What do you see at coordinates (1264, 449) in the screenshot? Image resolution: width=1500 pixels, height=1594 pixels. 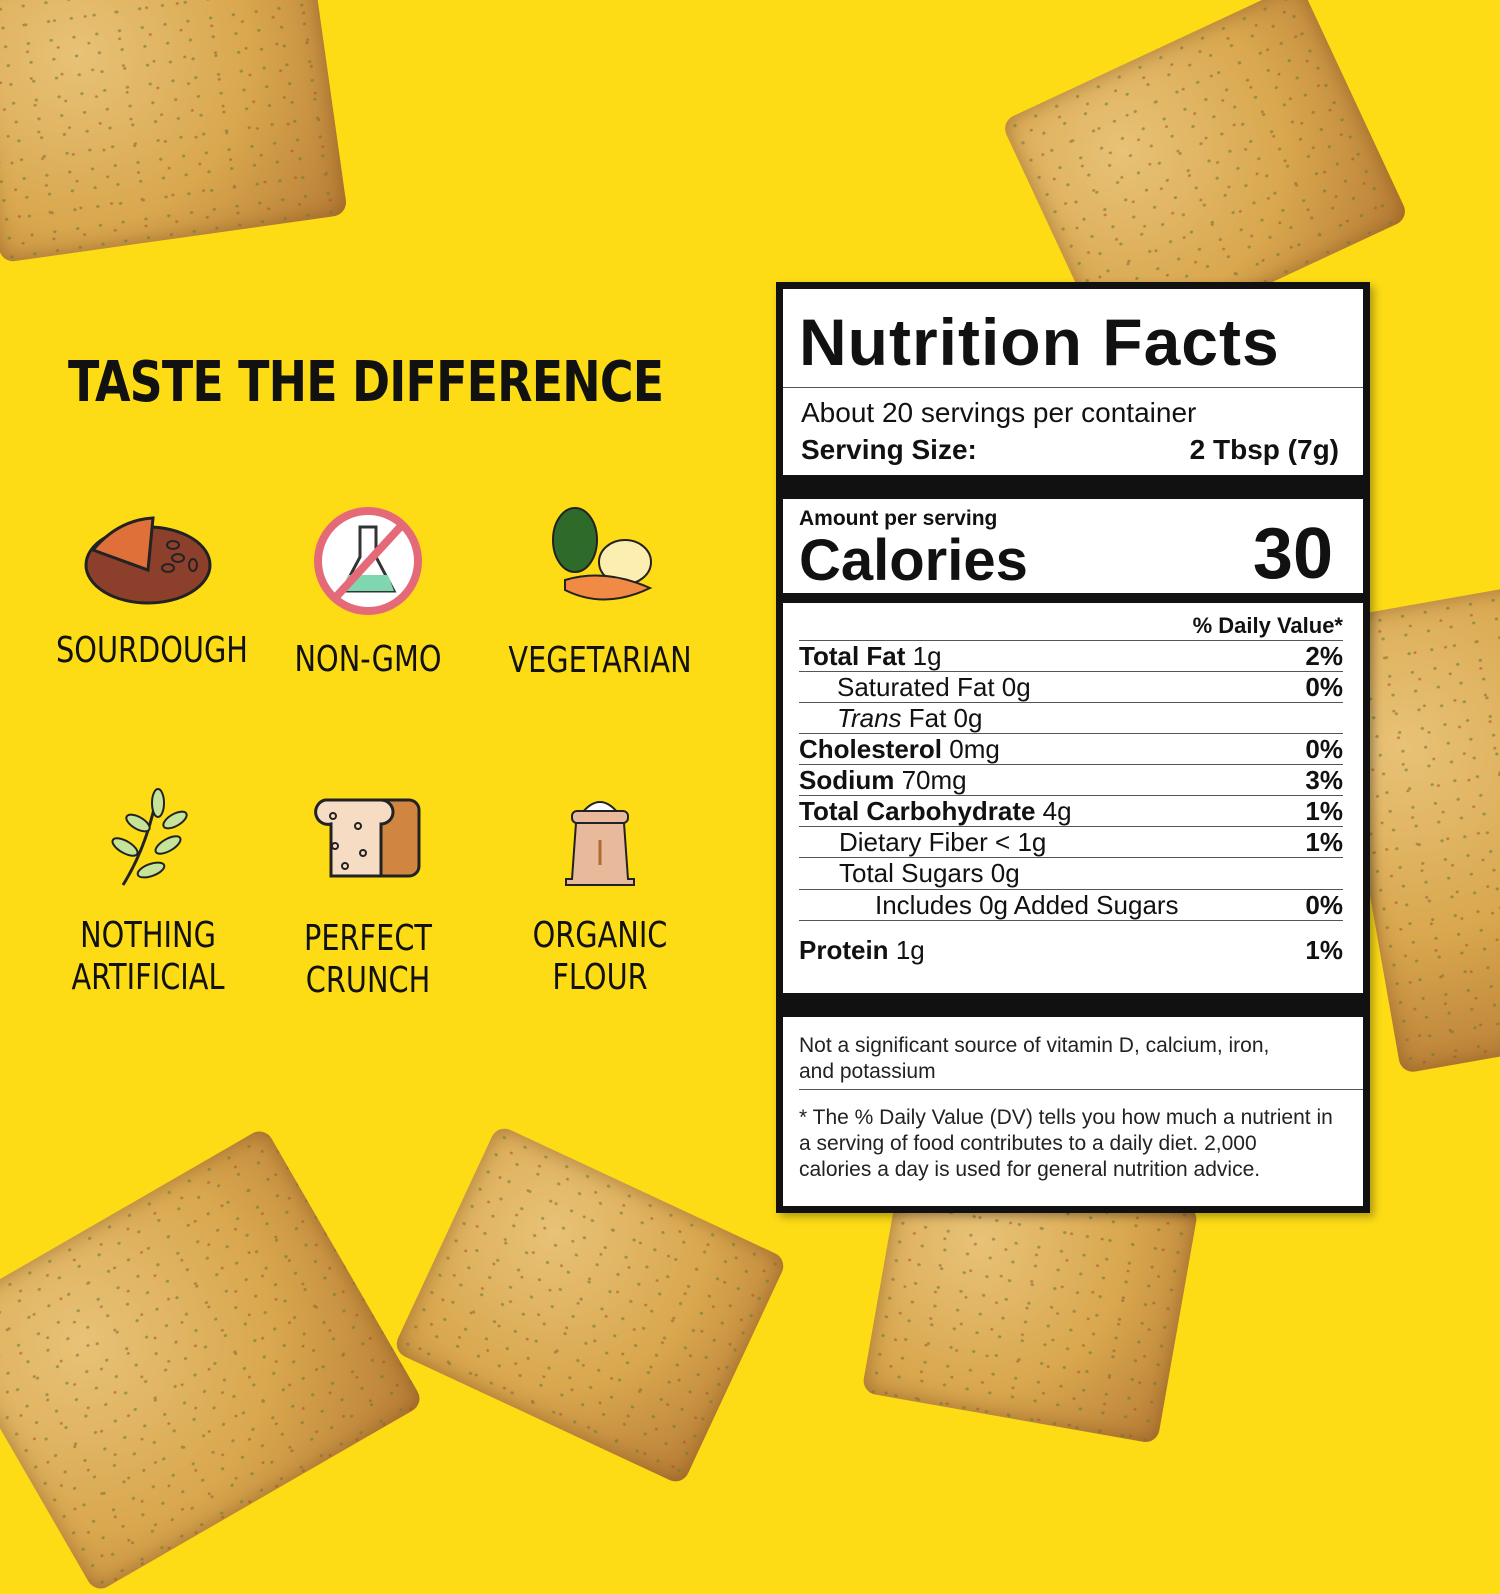 I see `serving-size-value: 2 Tbsp (7g)` at bounding box center [1264, 449].